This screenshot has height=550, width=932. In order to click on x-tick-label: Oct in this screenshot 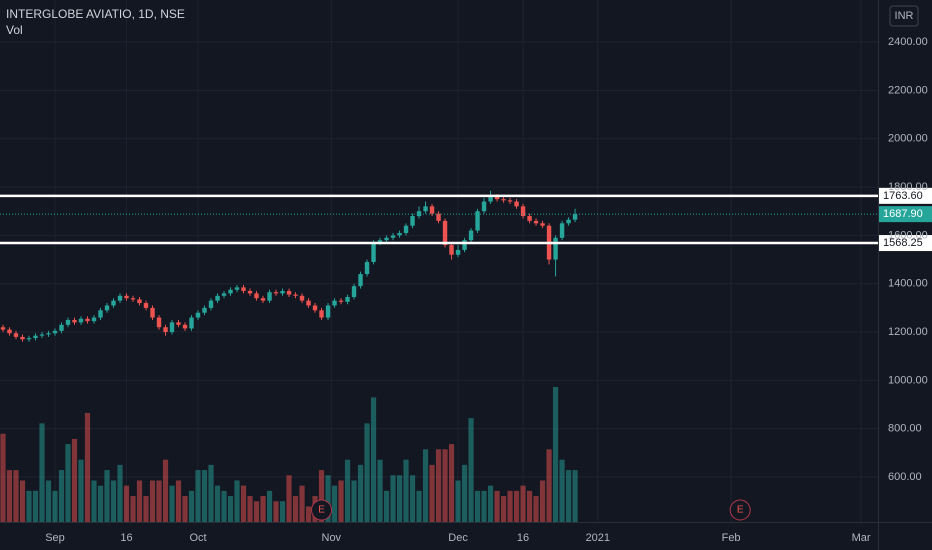, I will do `click(197, 538)`.